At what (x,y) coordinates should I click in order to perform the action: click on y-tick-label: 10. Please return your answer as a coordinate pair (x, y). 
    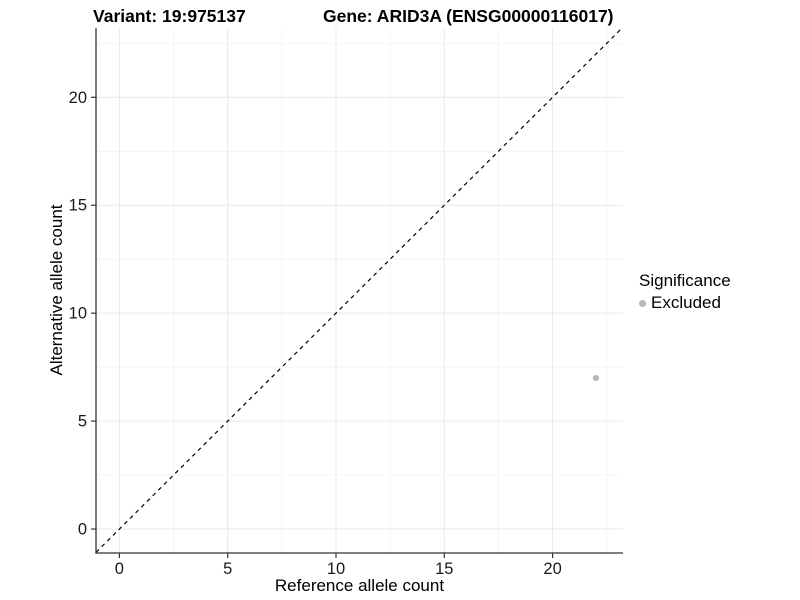
    Looking at the image, I should click on (78, 314).